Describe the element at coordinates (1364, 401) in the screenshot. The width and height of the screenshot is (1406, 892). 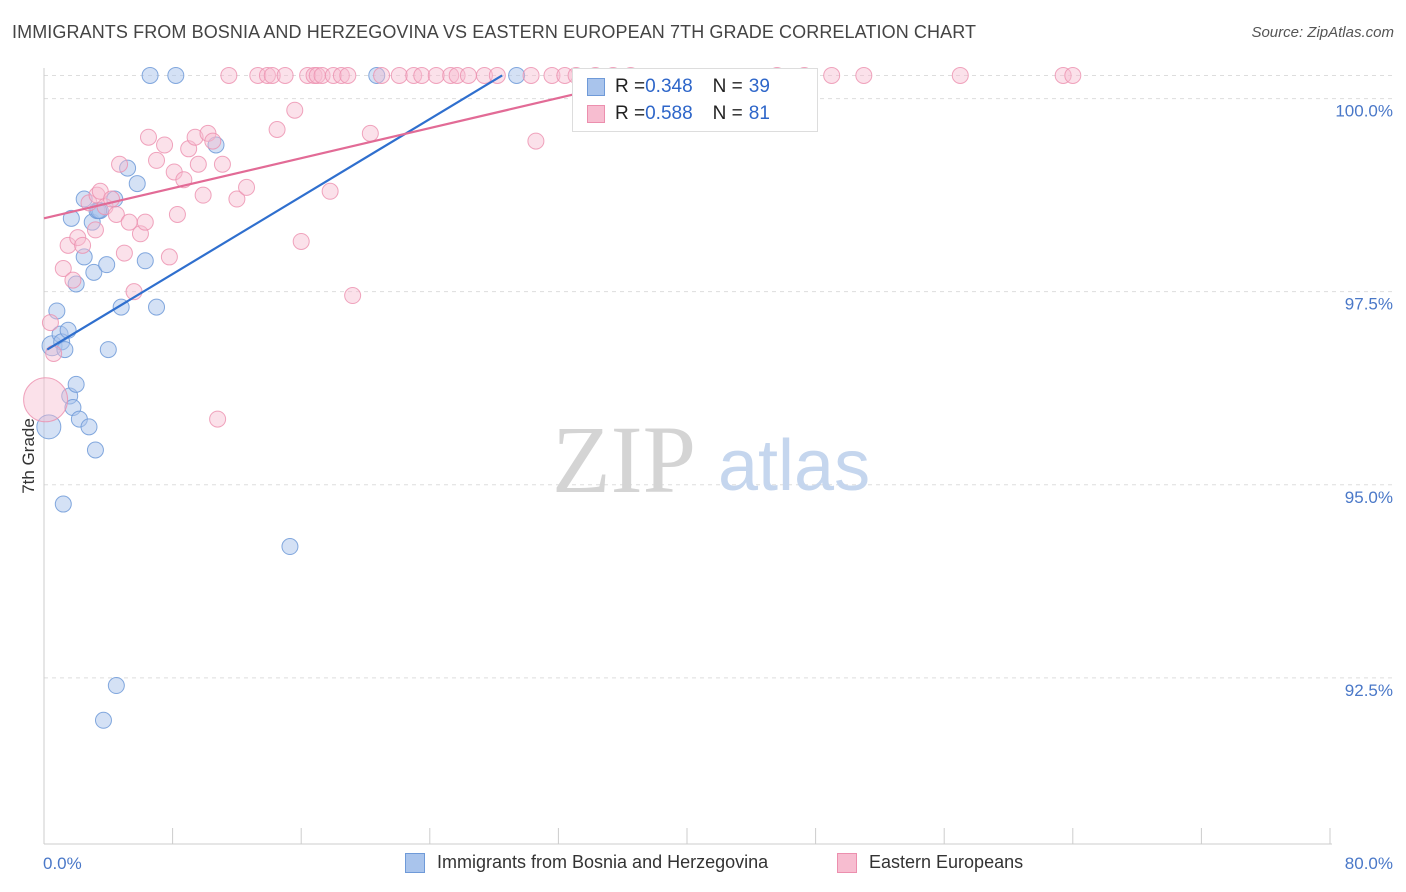
I see `y-tick-labels: 100.0% 97.5% 95.0% 92.5%` at that location.